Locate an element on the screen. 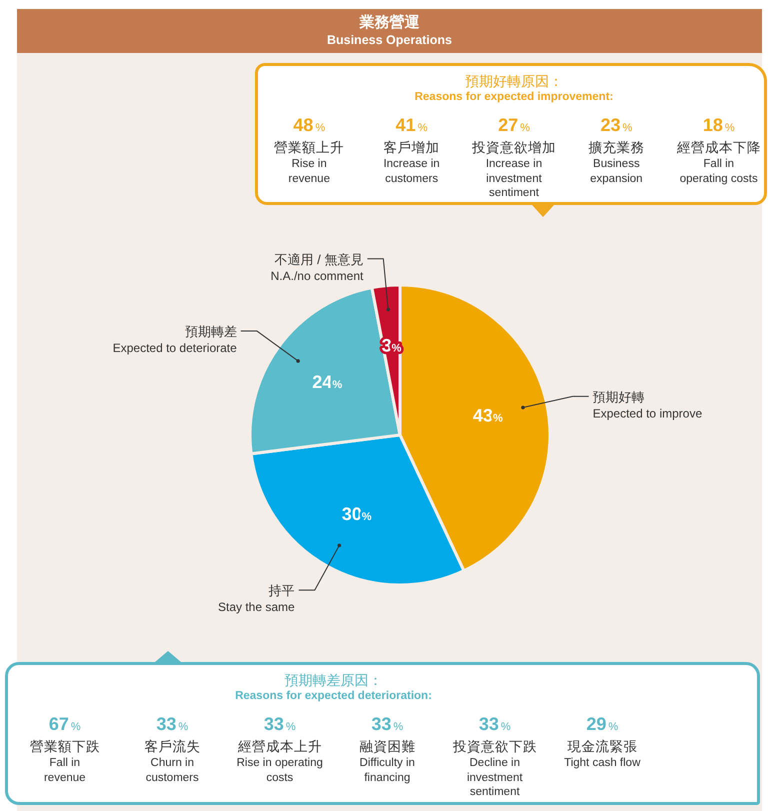  category-label: 經營成本下降 Fall in operating costs is located at coordinates (719, 162).